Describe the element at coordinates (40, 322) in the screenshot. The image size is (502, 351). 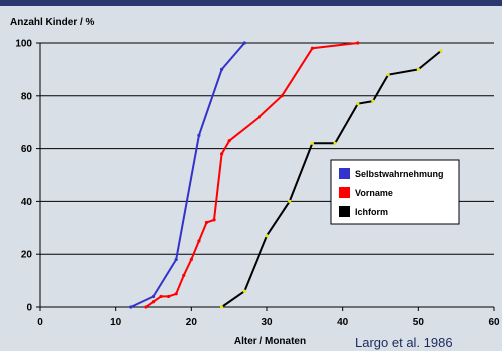
I see `x-tick-label-0: 0` at that location.